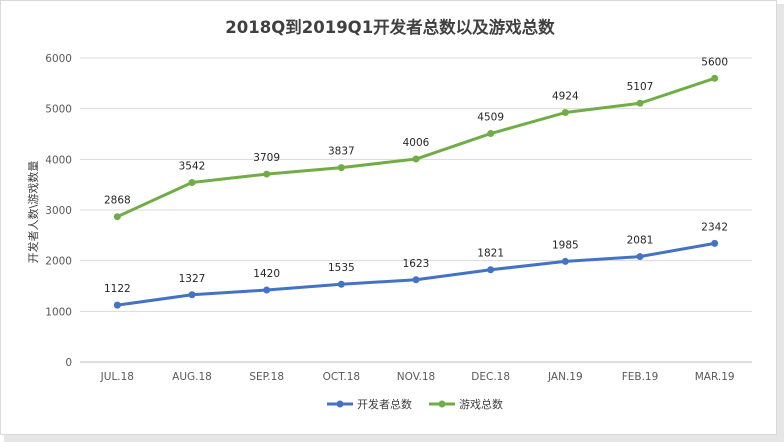 The height and width of the screenshot is (442, 784). What do you see at coordinates (341, 268) in the screenshot?
I see `data-label-s0-3: 1535` at bounding box center [341, 268].